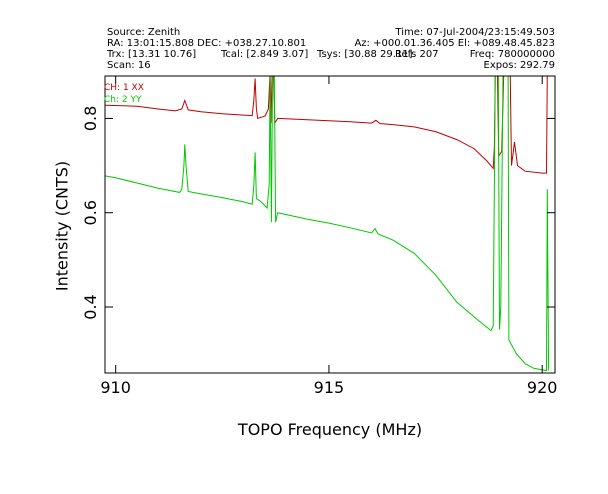 Image resolution: width=608 pixels, height=494 pixels. What do you see at coordinates (90, 118) in the screenshot?
I see `y-tick-label: 0.8` at bounding box center [90, 118].